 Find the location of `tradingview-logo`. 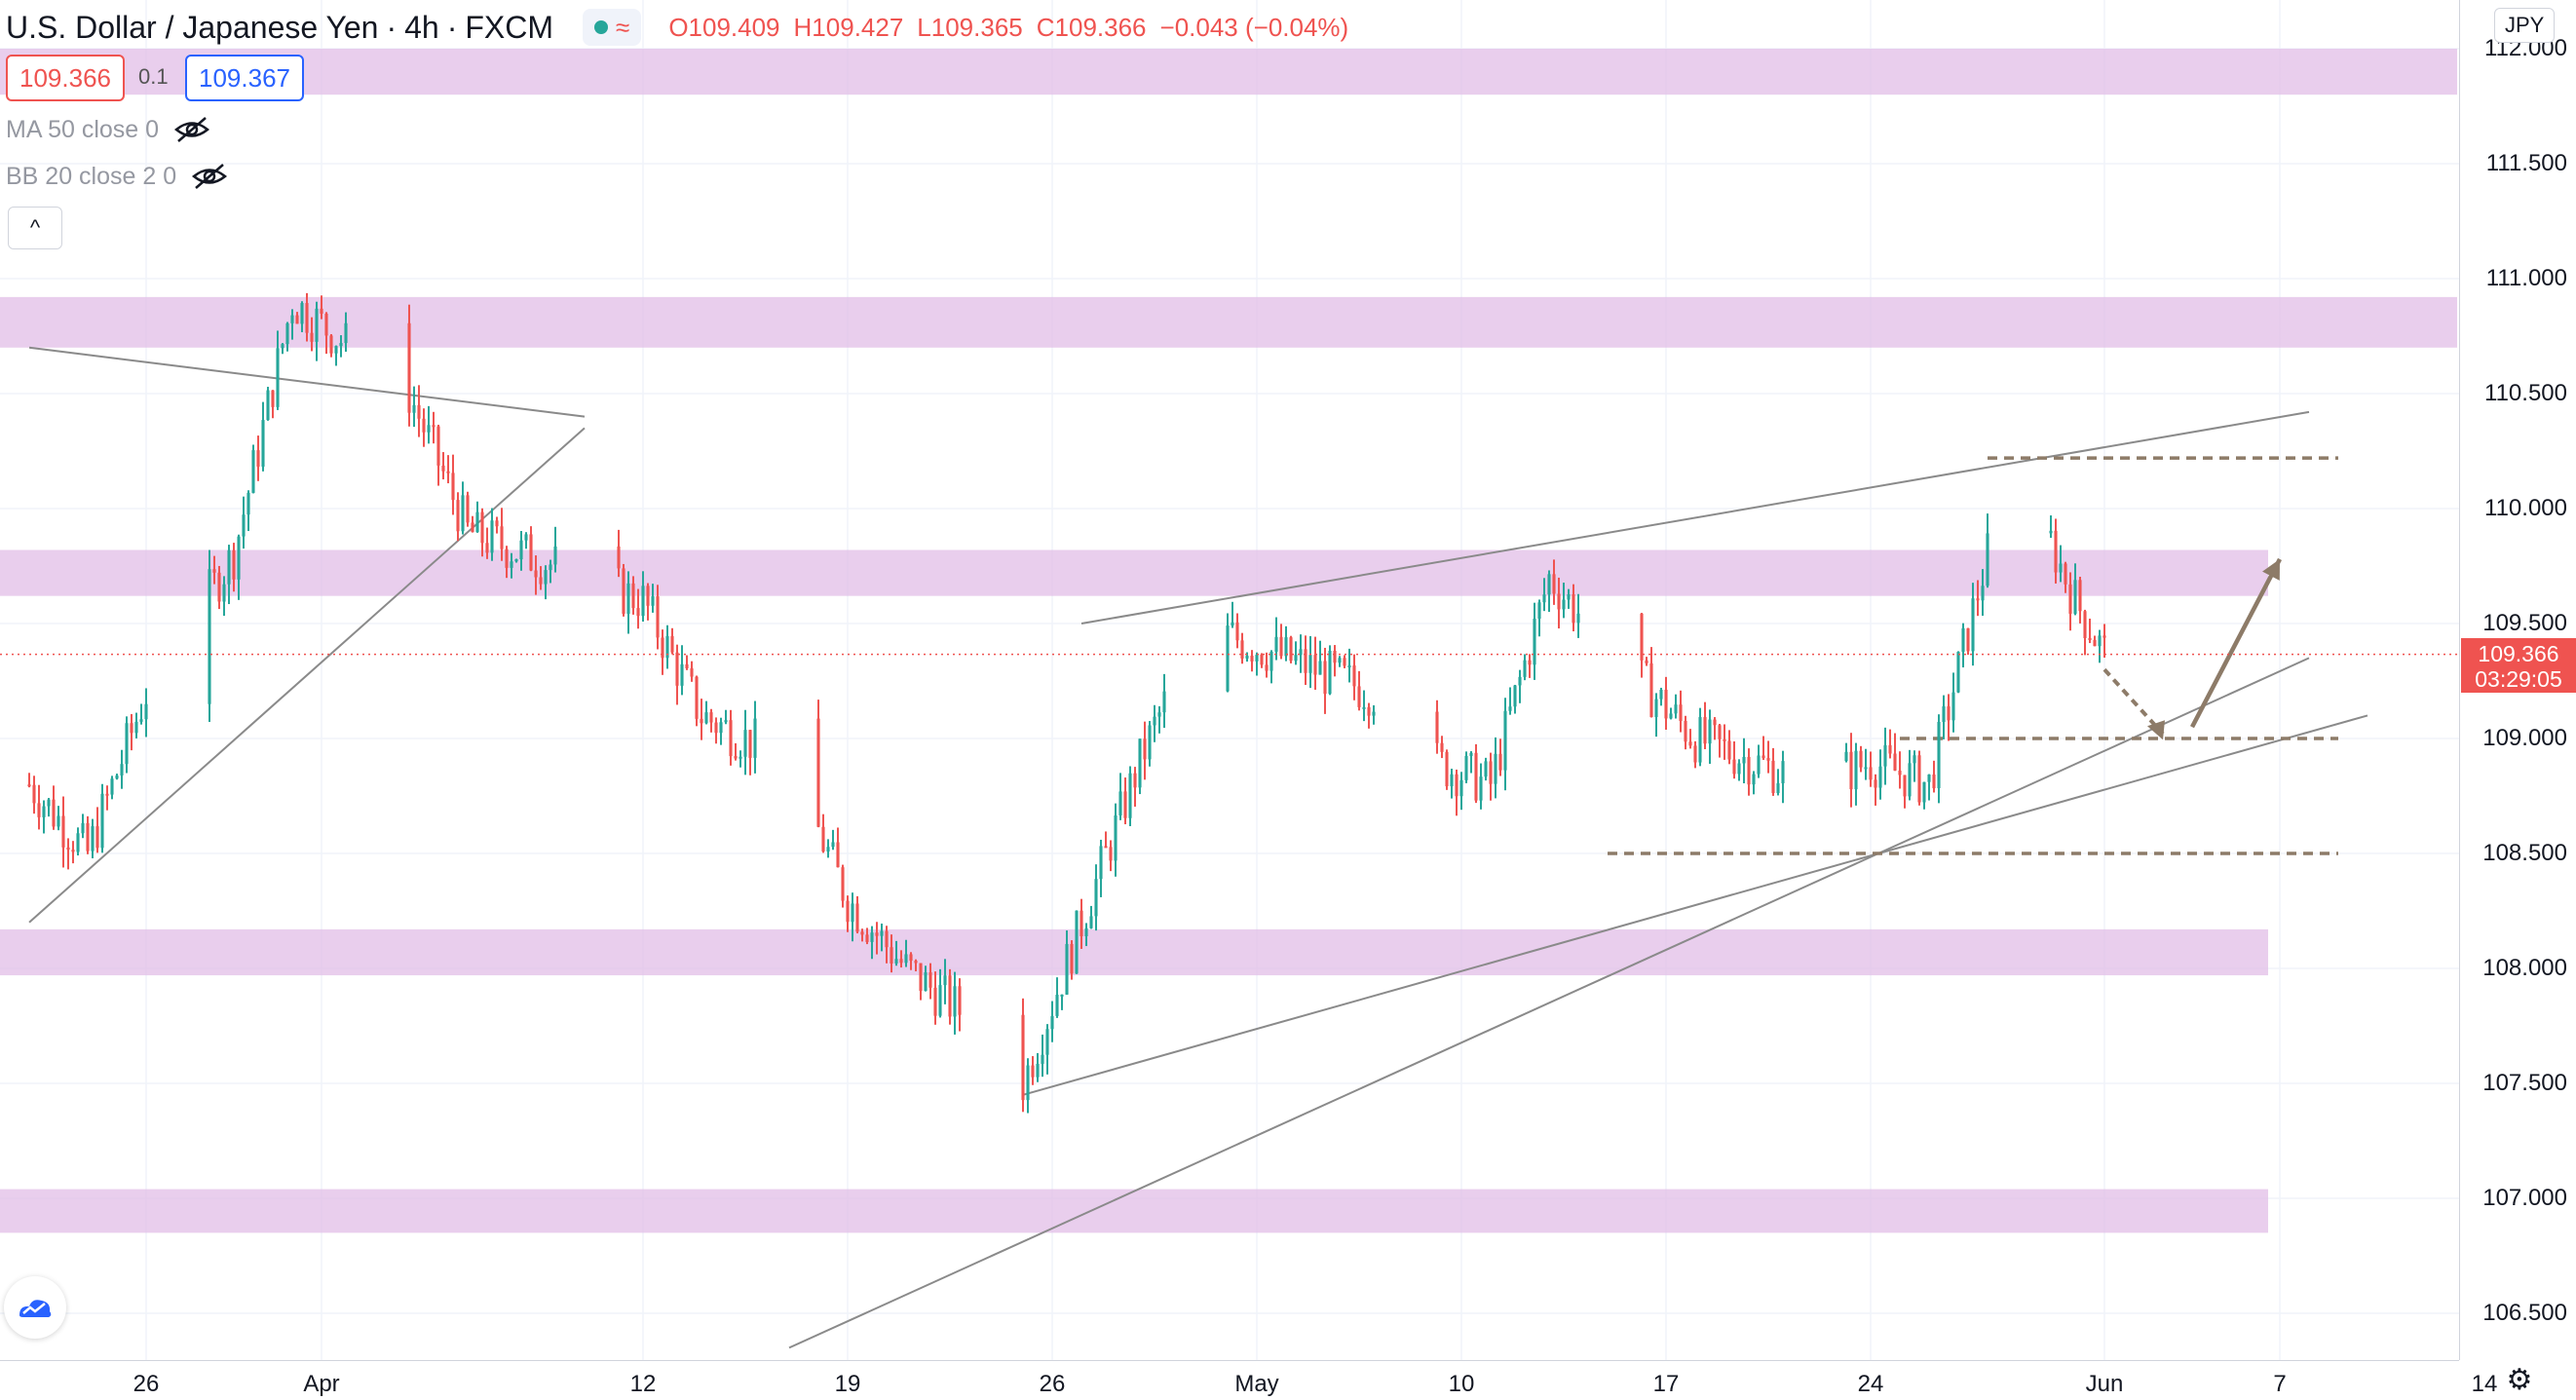

tradingview-logo is located at coordinates (35, 1308).